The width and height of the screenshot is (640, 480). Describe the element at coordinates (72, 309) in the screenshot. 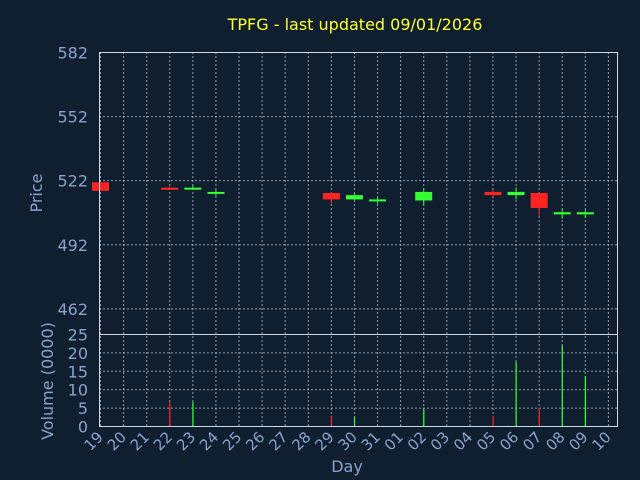

I see `price-tick-label: 462` at that location.